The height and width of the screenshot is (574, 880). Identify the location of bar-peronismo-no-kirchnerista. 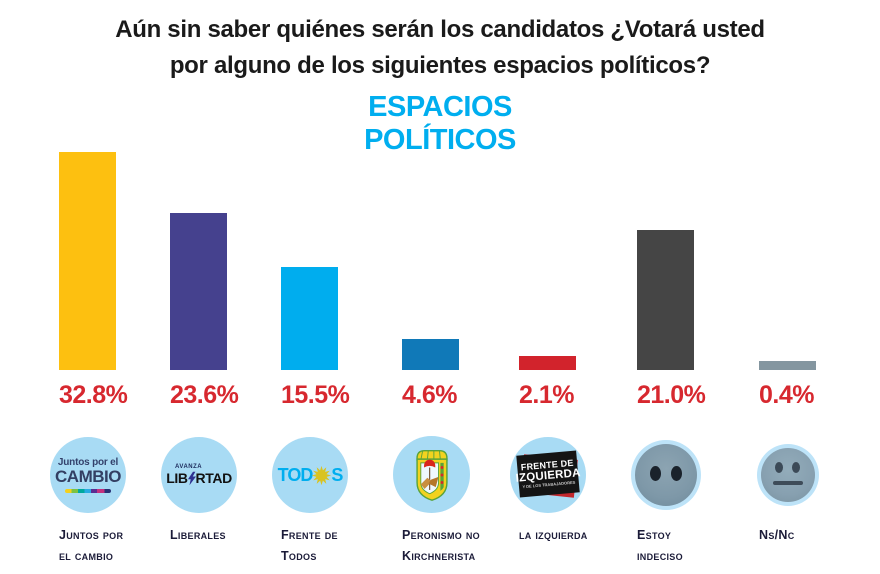
(430, 354).